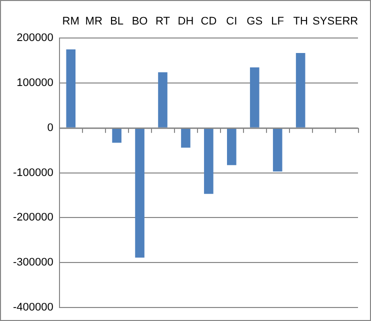 The width and height of the screenshot is (371, 321). What do you see at coordinates (232, 22) in the screenshot?
I see `x-tick-label: CI` at bounding box center [232, 22].